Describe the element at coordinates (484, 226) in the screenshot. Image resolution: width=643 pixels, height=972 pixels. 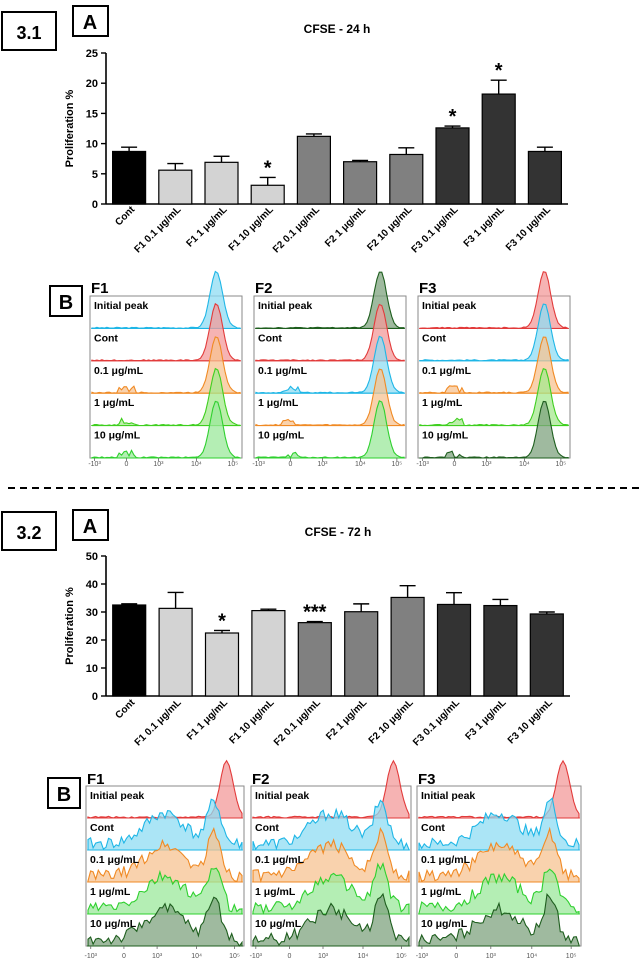
I see `x-tick-label: F3 1 μg/mL` at that location.